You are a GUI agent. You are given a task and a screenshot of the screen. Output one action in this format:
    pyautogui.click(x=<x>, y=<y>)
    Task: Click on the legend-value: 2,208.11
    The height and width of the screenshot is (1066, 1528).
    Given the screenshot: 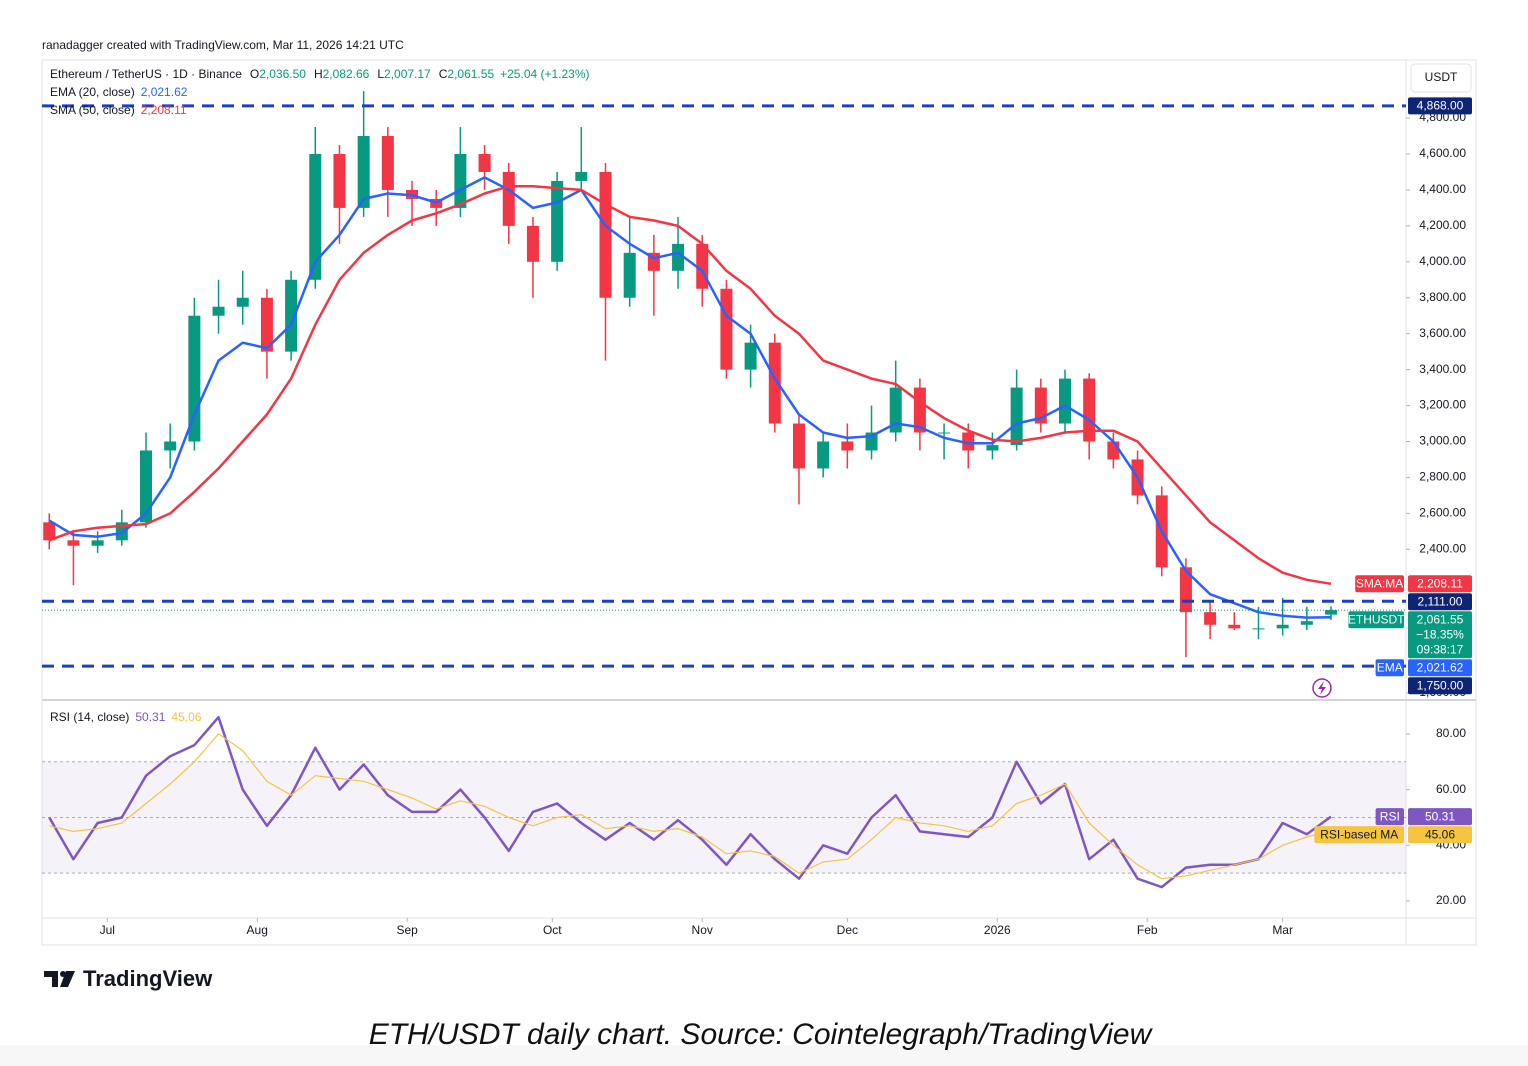 What is the action you would take?
    pyautogui.click(x=164, y=110)
    